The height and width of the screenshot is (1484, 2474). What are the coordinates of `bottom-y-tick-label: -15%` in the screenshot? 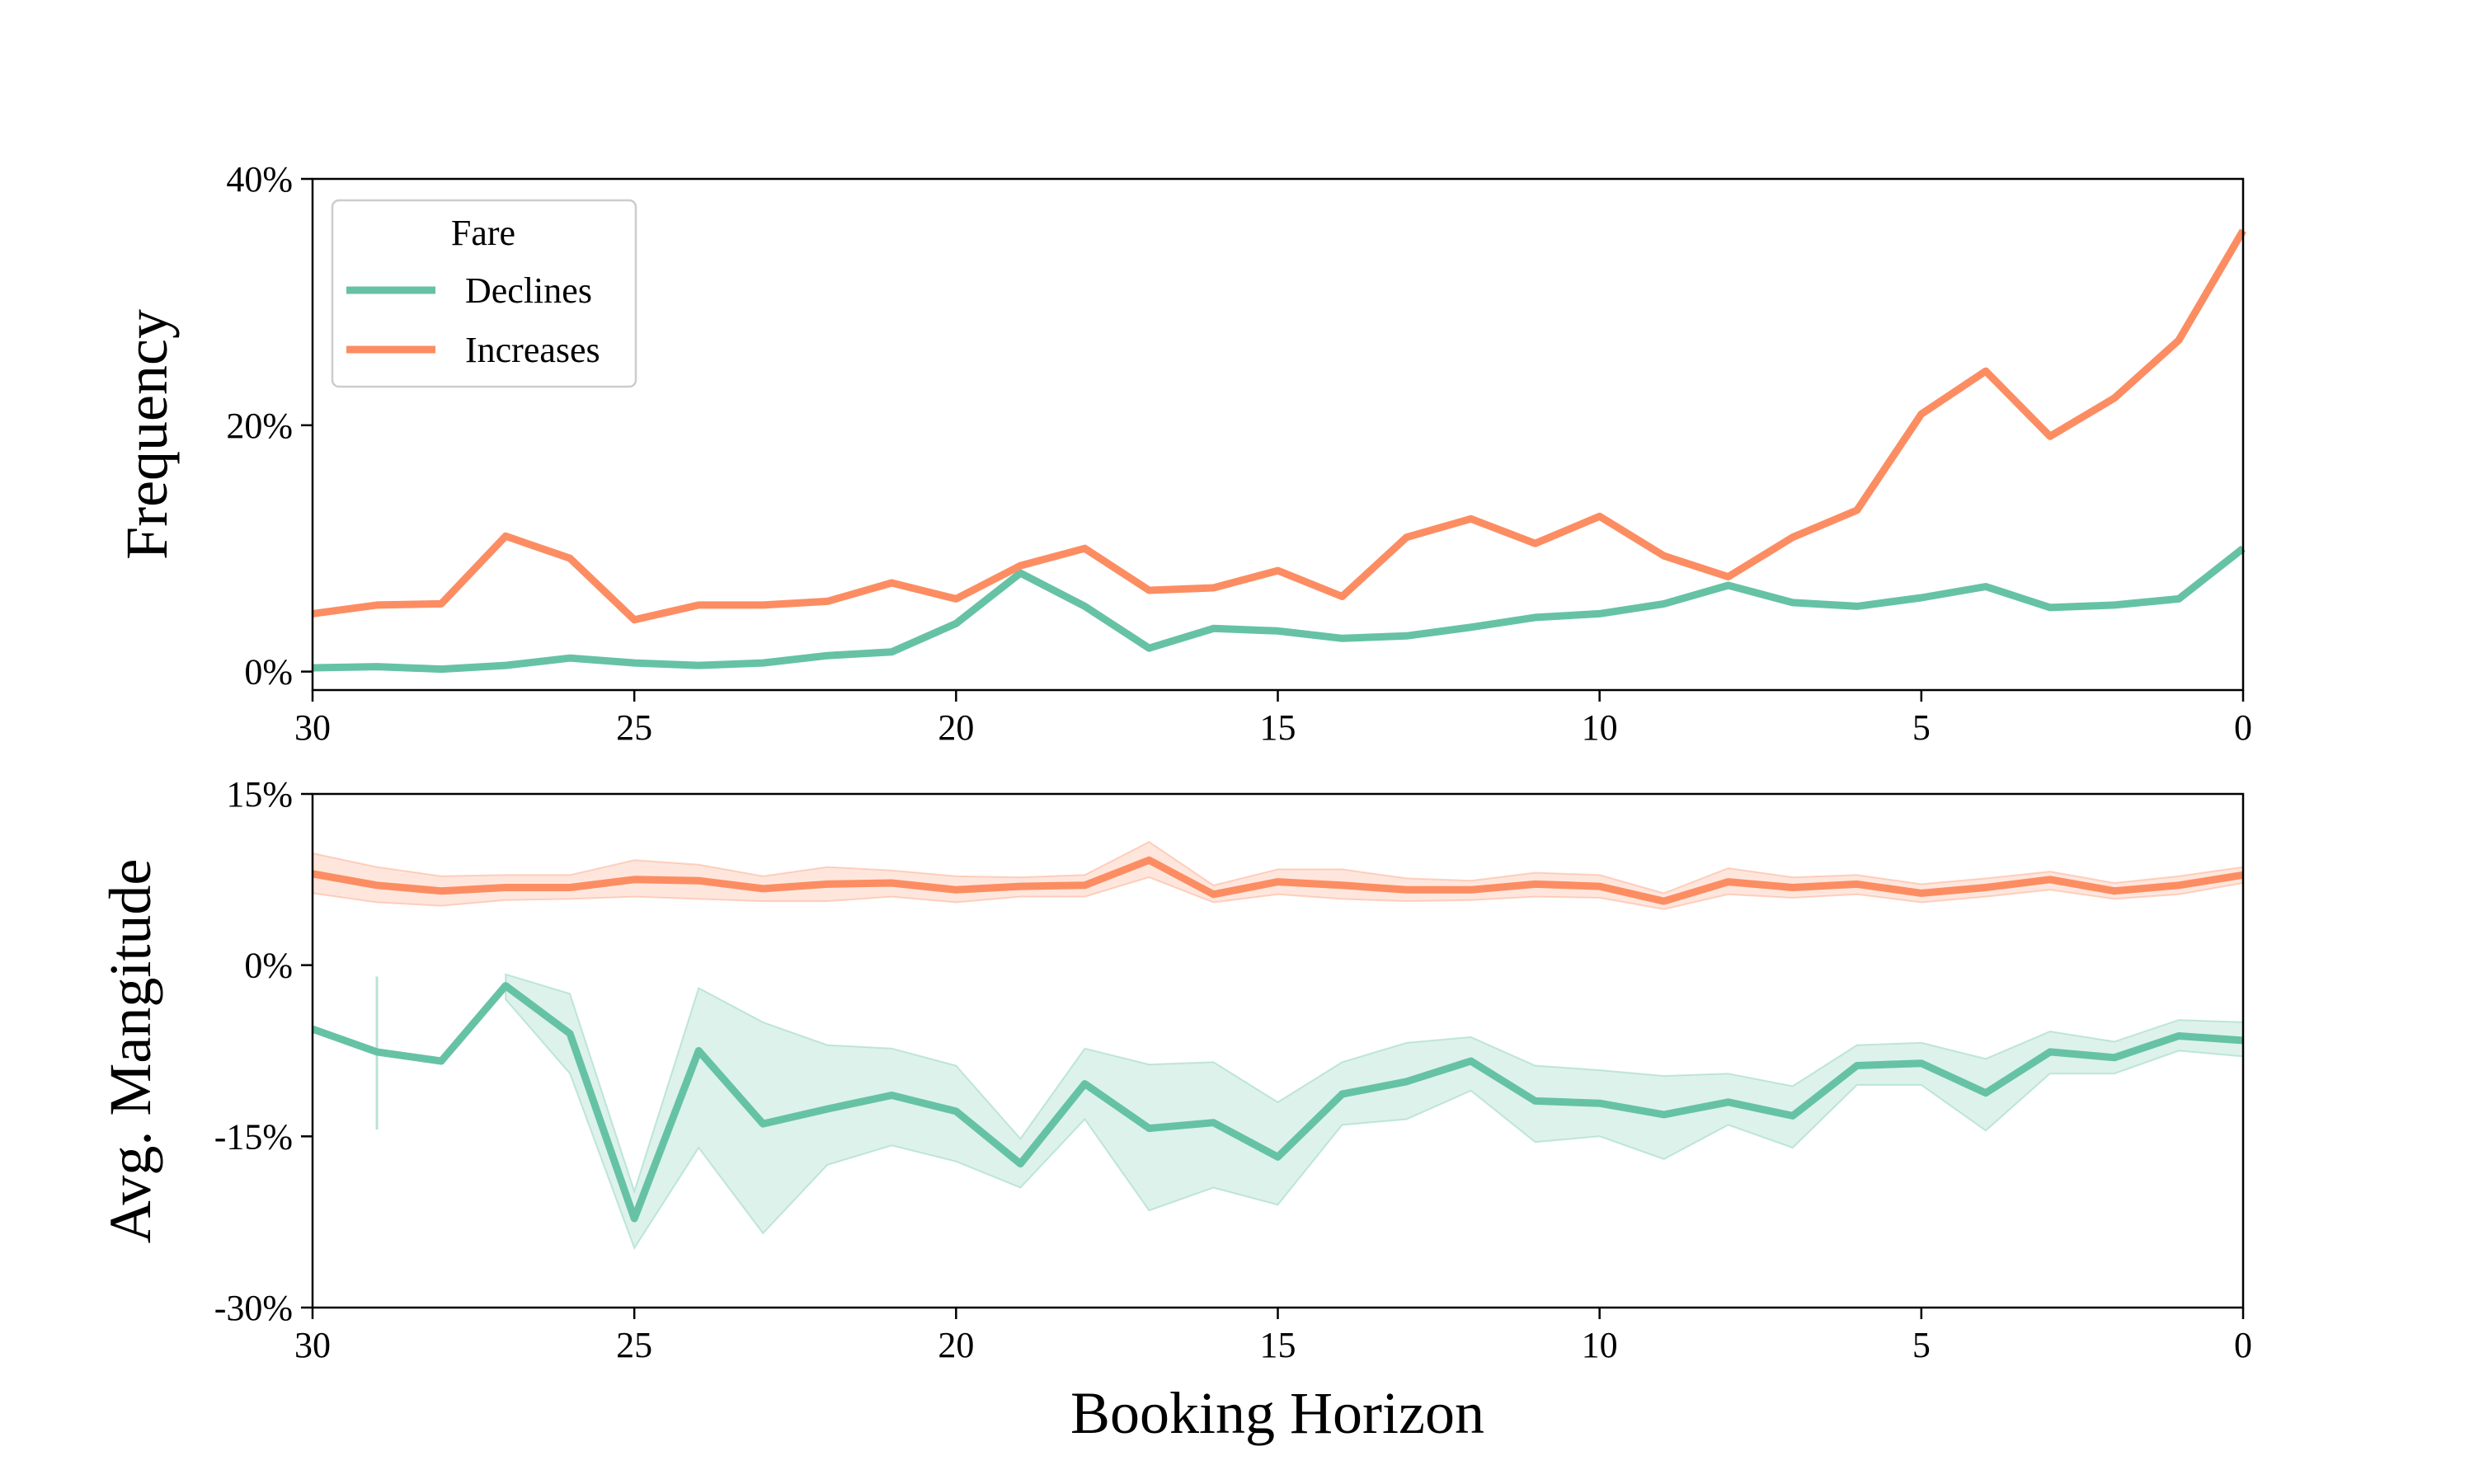 It's located at (253, 1136).